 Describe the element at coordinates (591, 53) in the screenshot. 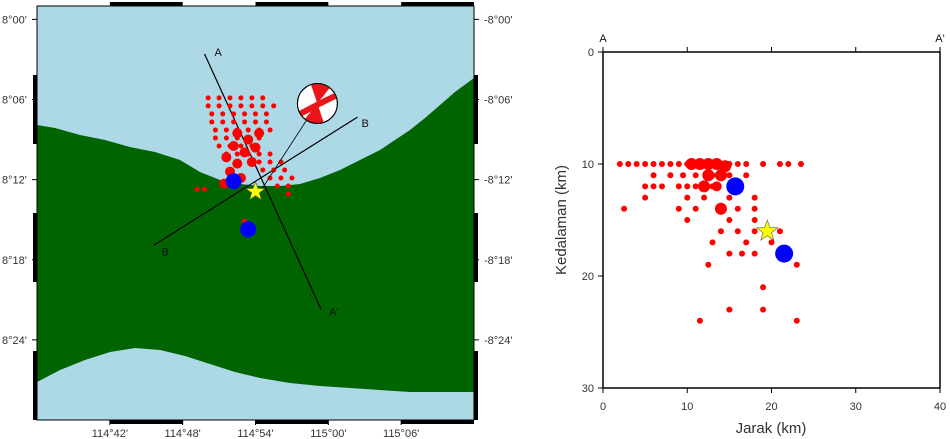

I see `y-tick-label: 0` at that location.